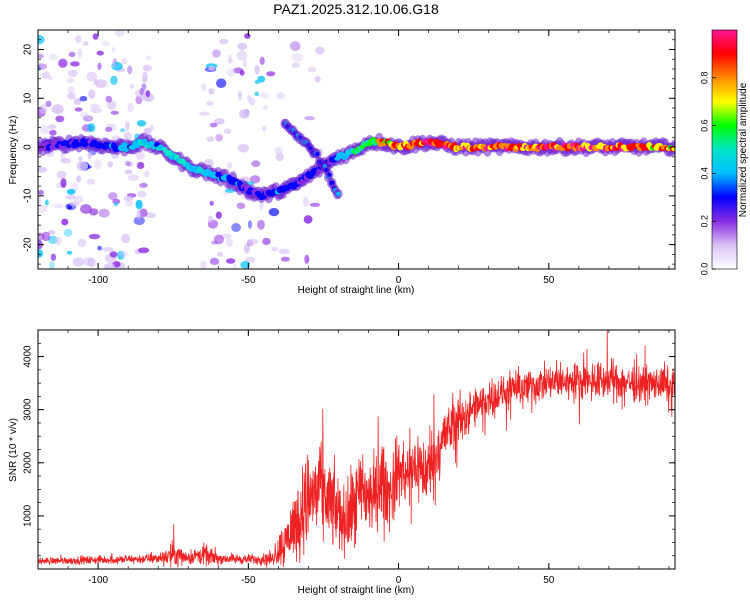 Image resolution: width=750 pixels, height=600 pixels. I want to click on x-tick-label: -100, so click(98, 280).